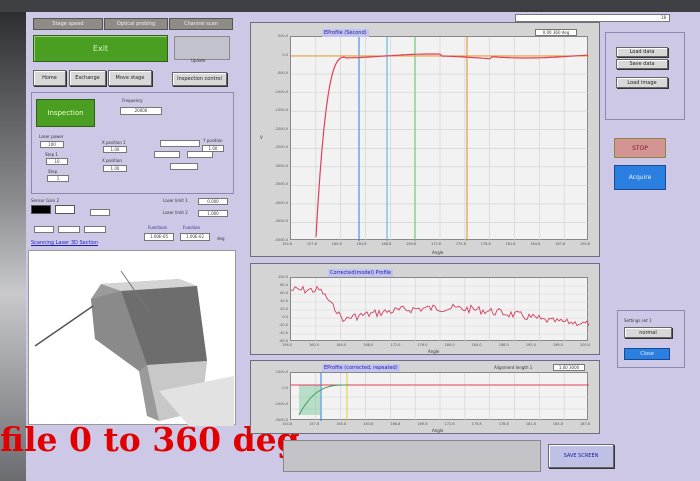  I want to click on message-field, so click(412, 456).